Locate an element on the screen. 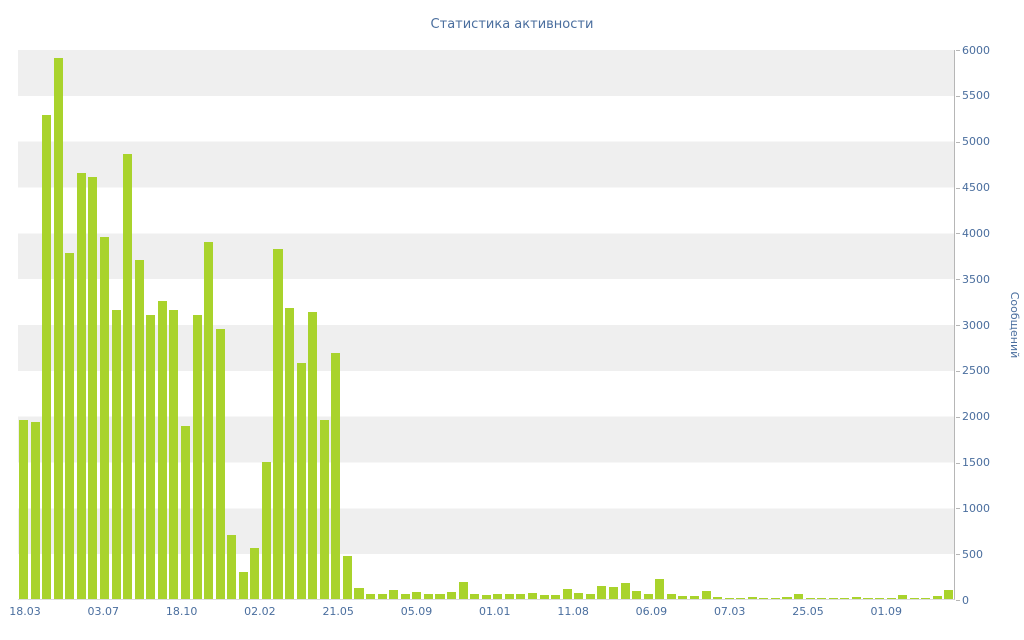  y-axis-tick-label: 4000 is located at coordinates (976, 233).